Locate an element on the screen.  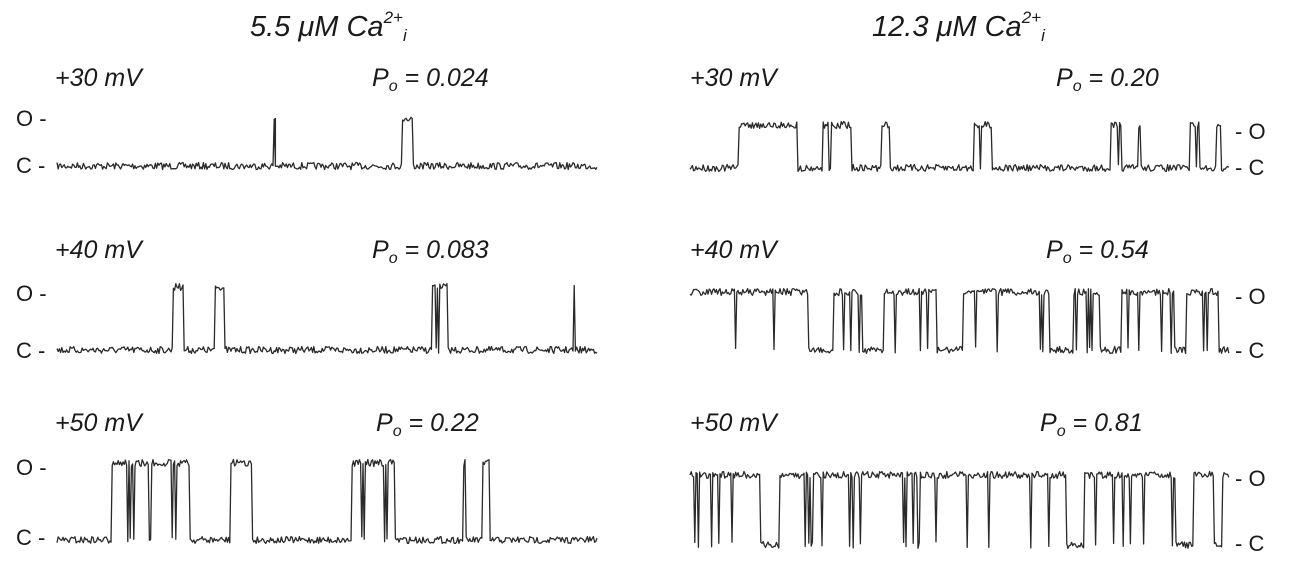
column-title-left: 5.5 μM Ca2+i is located at coordinates (328, 26).